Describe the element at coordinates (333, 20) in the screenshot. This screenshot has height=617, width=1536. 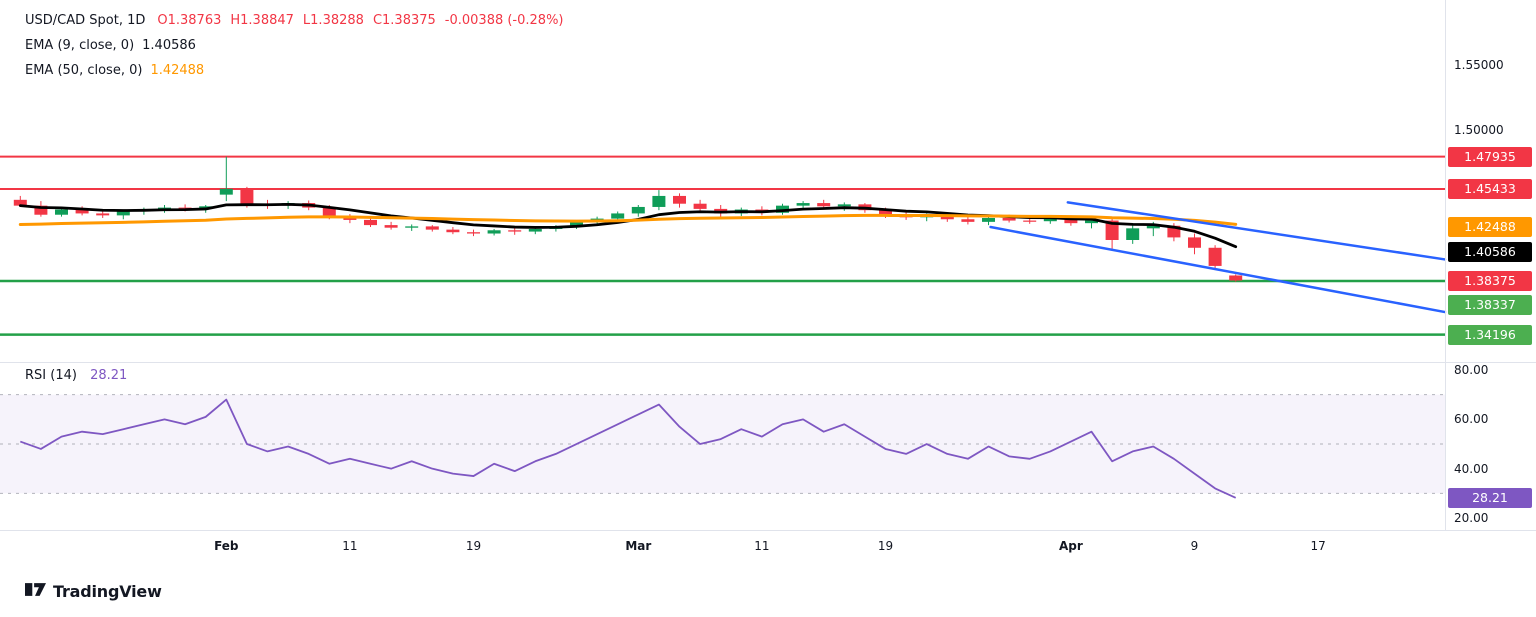
I see `ohlc-low: L1.38288` at that location.